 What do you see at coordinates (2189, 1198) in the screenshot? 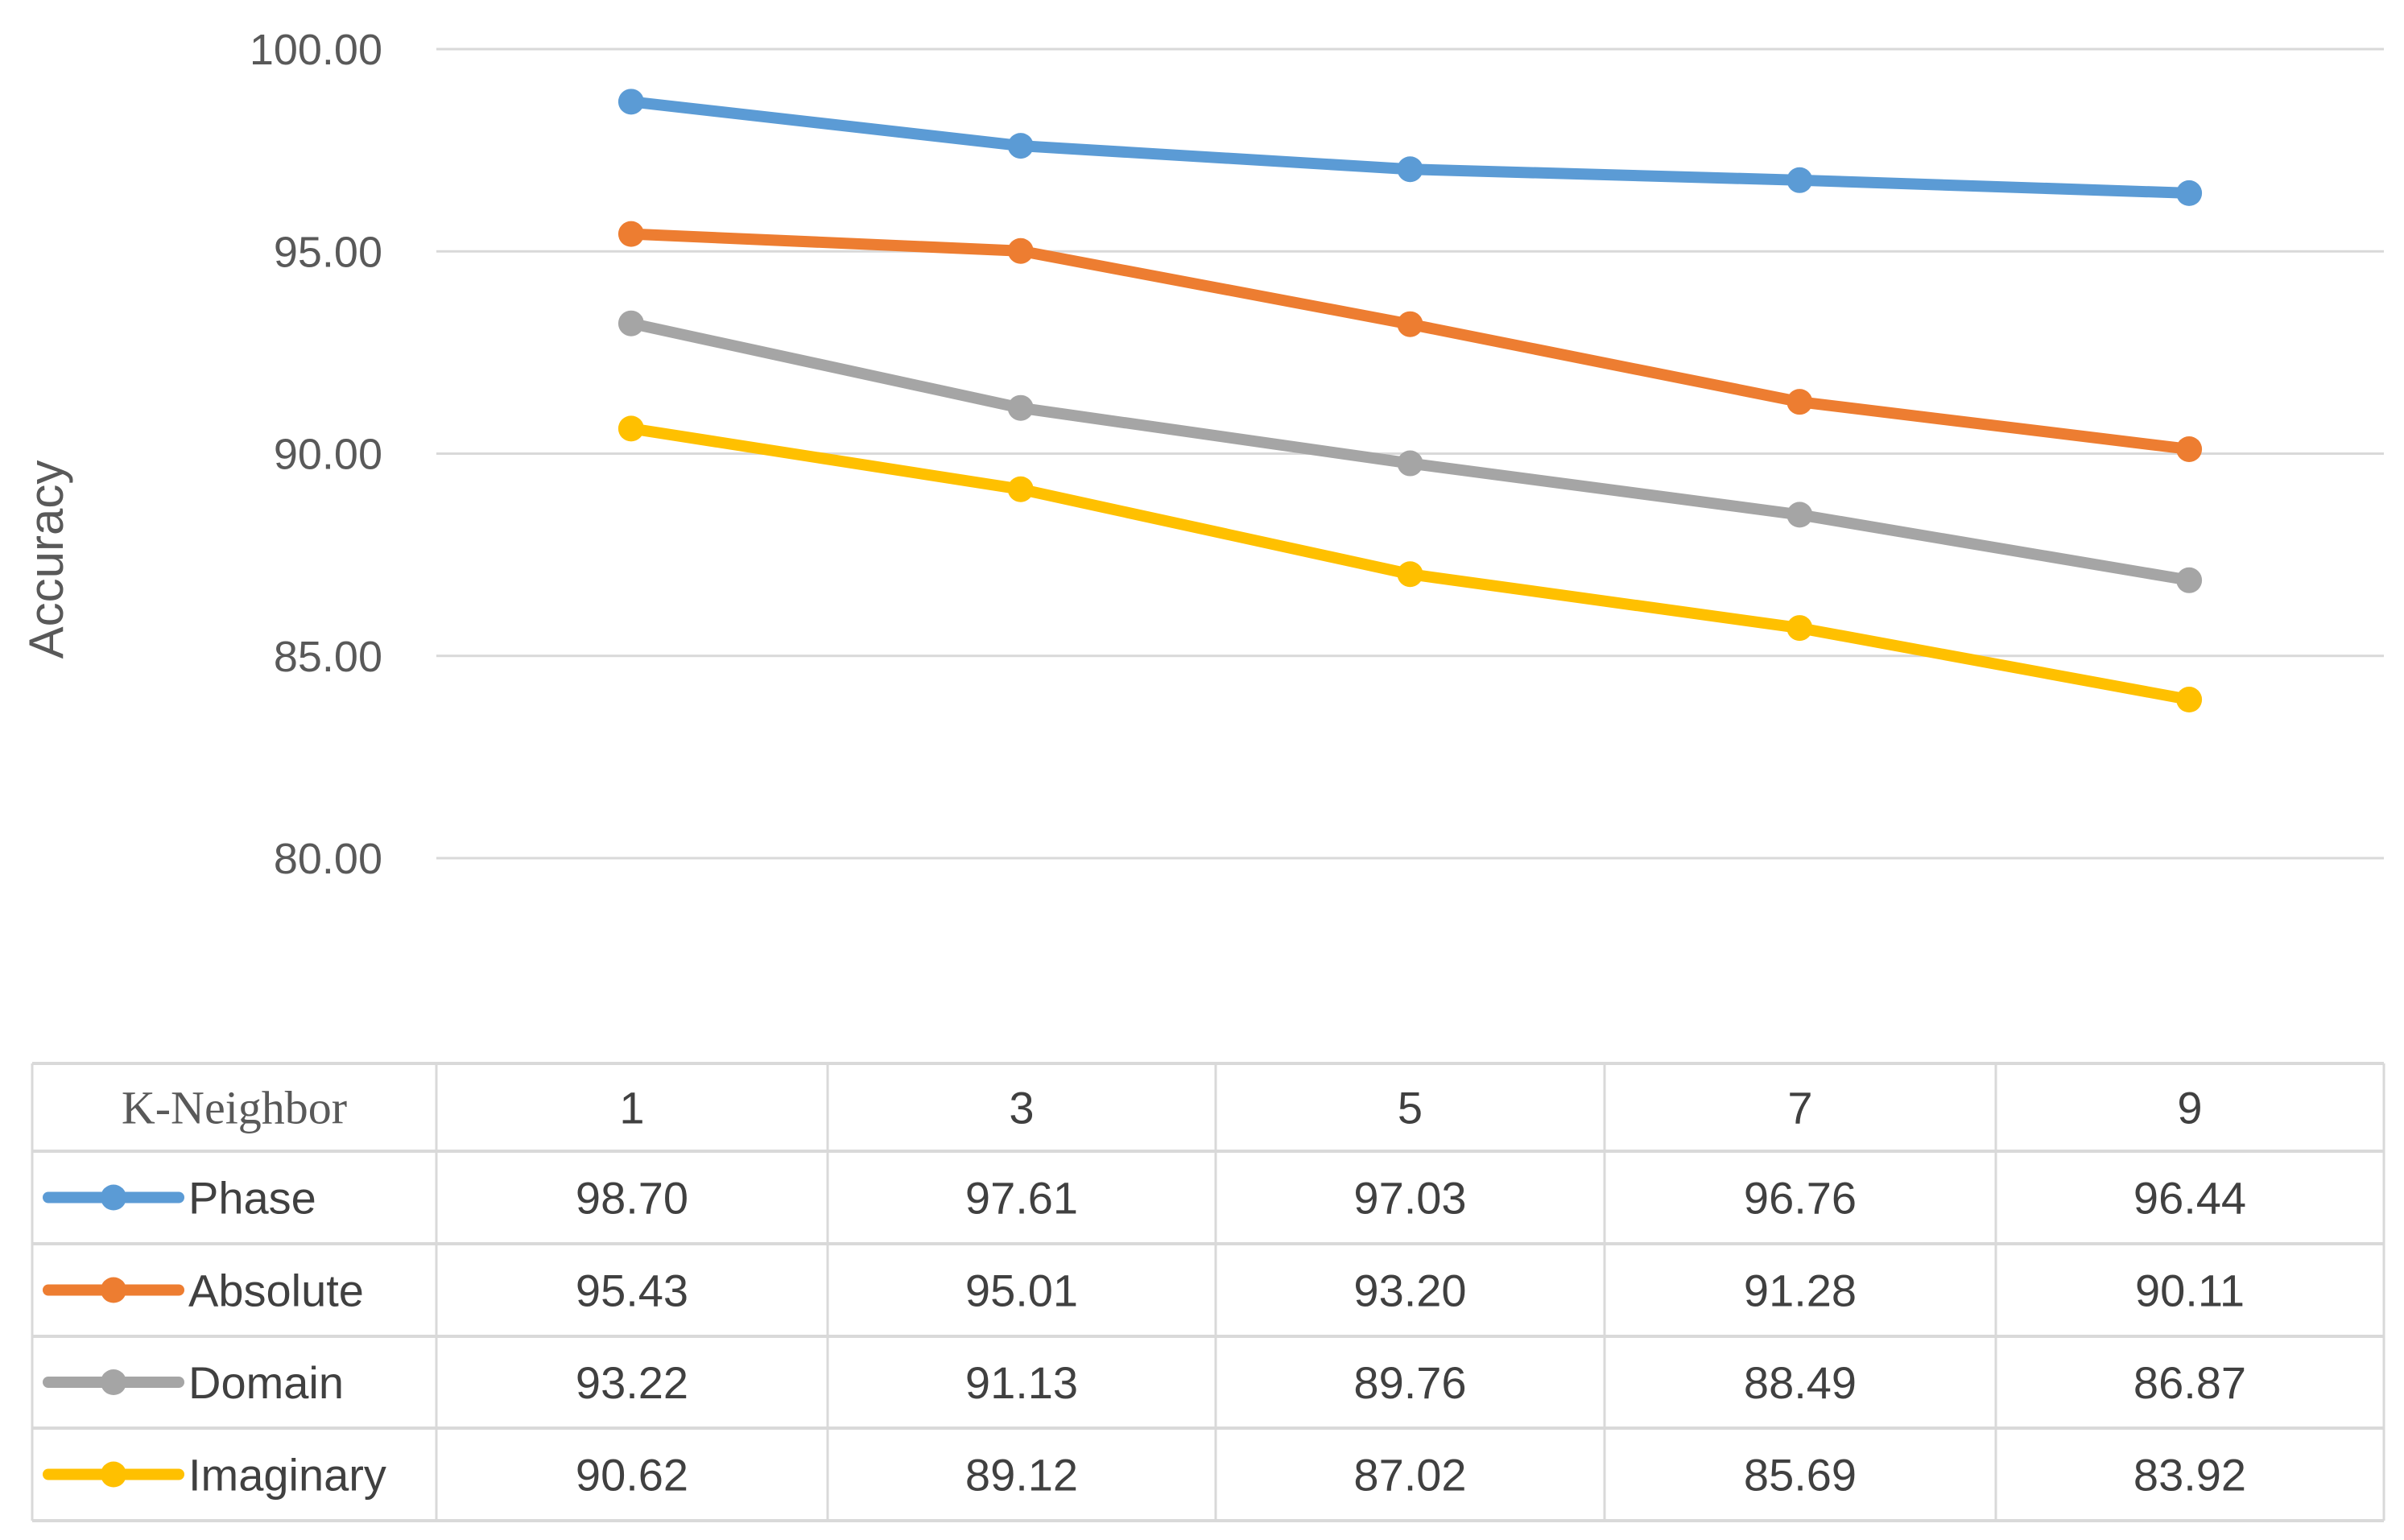
I see `table-cell-value: 96.44` at bounding box center [2189, 1198].